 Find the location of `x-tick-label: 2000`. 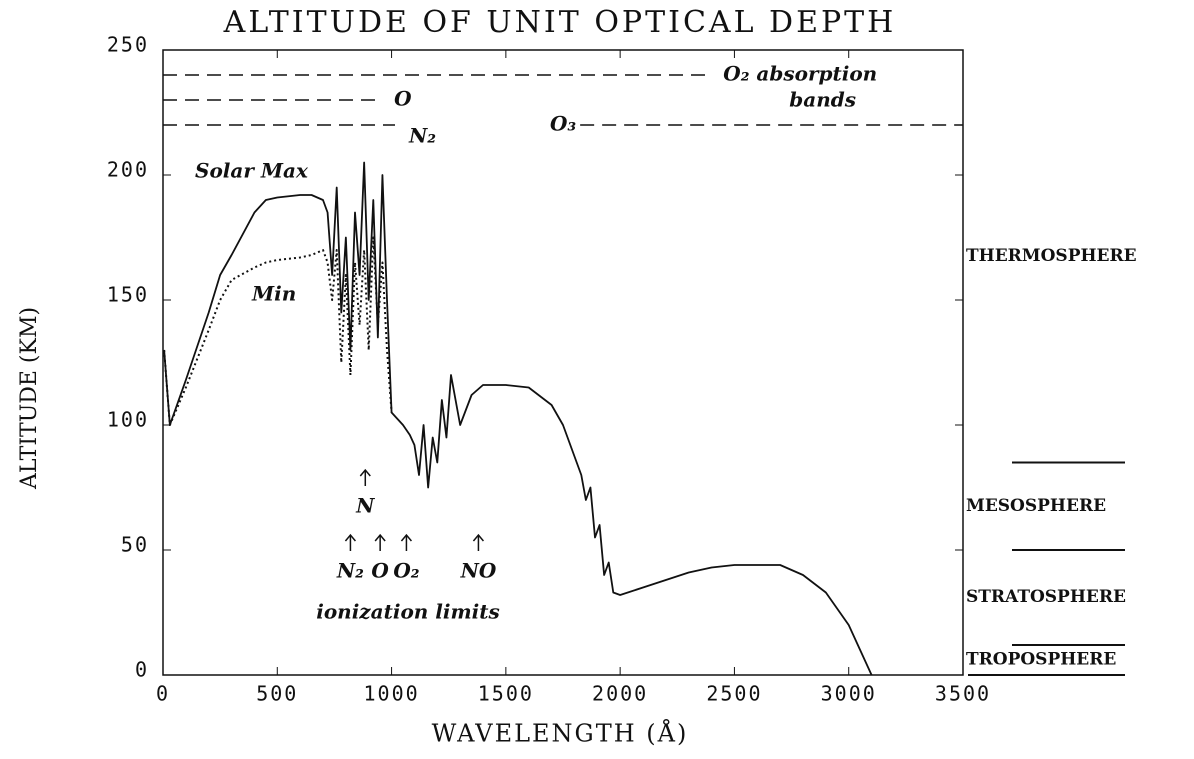

x-tick-label: 2000 is located at coordinates (620, 694).